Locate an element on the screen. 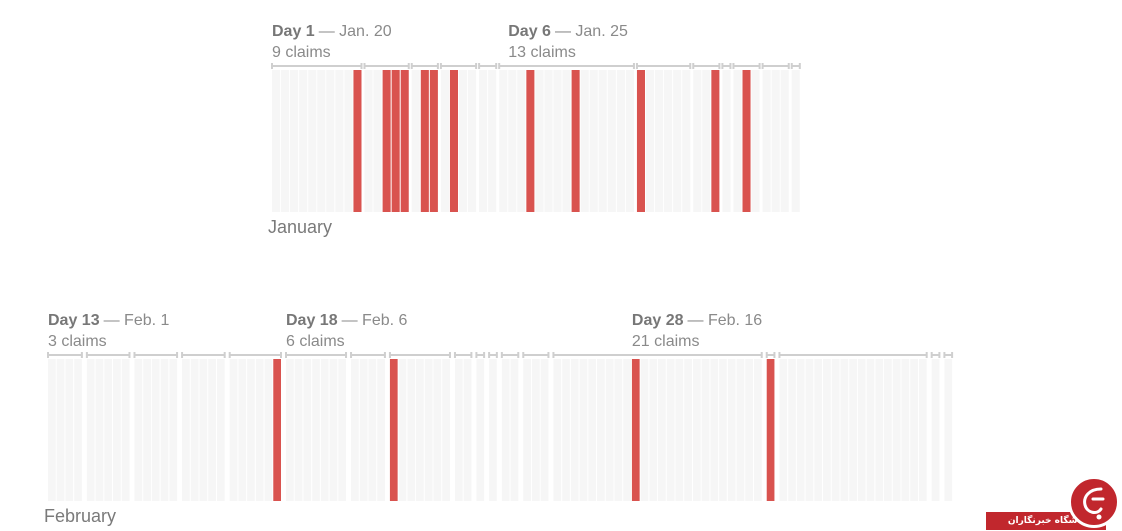 Image resolution: width=1122 pixels, height=531 pixels. month-label: February is located at coordinates (80, 516).